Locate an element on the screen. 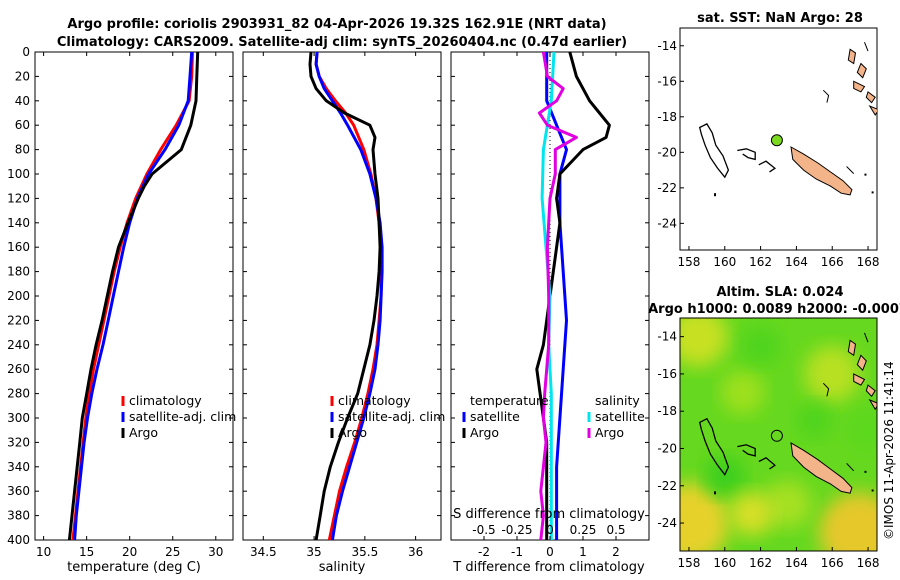 Image resolution: width=900 pixels, height=580 pixels. depth-tick-label: 220 is located at coordinates (18, 320).